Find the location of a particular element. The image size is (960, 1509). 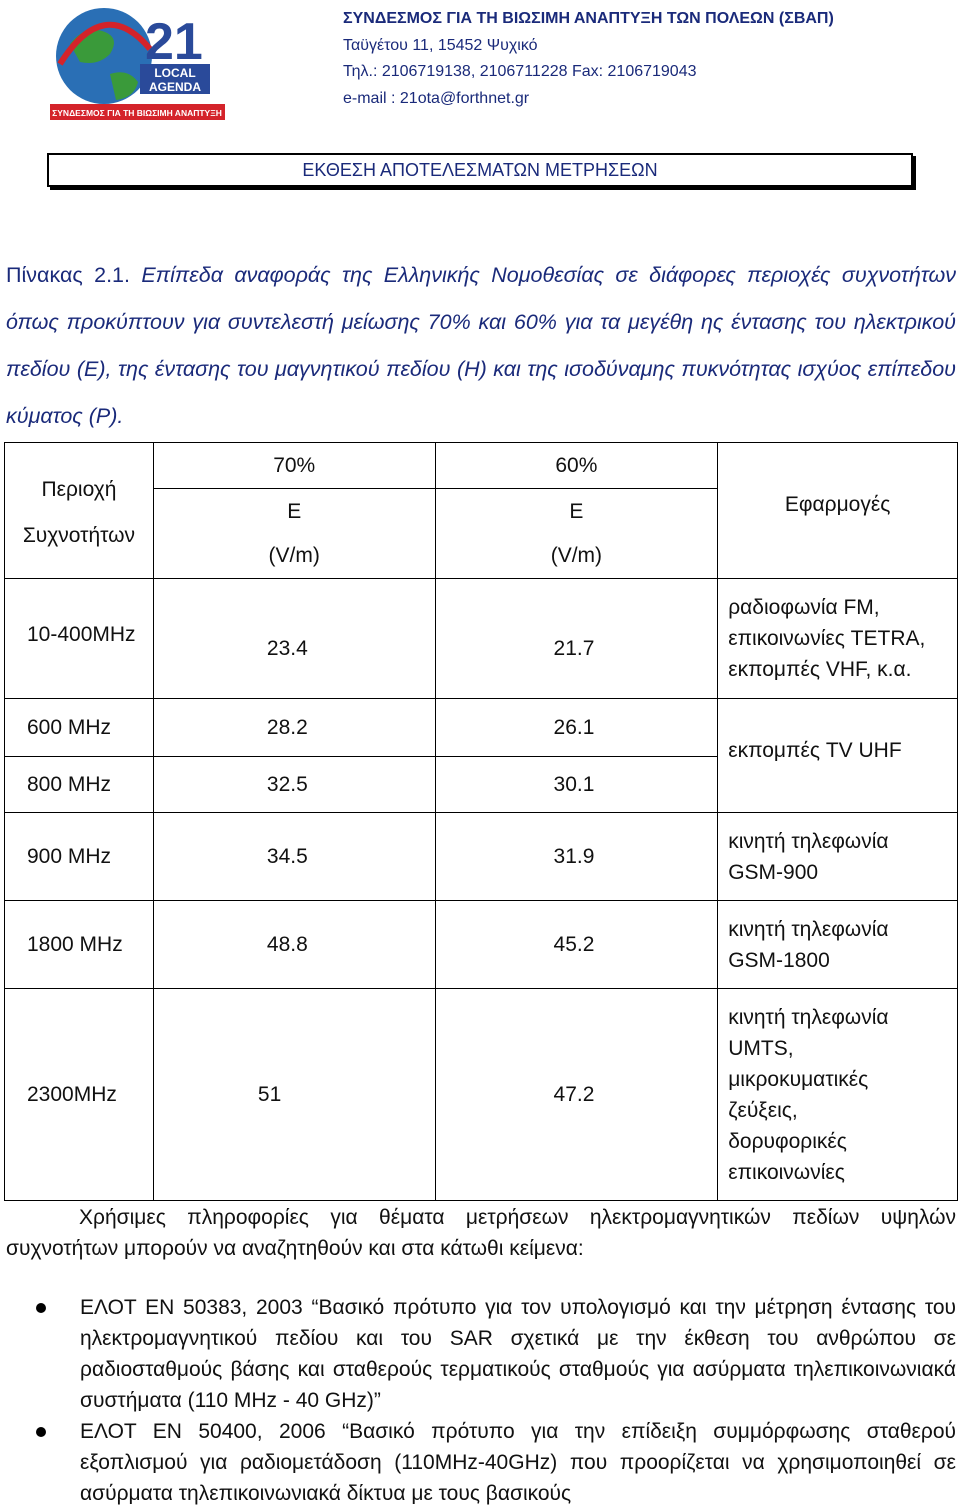

region-cell: 900 MHz is located at coordinates (79, 856).